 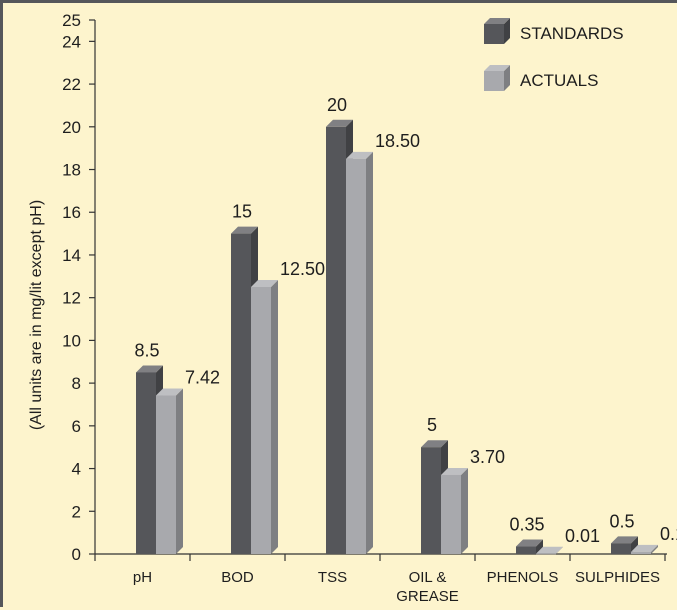 What do you see at coordinates (71, 84) in the screenshot?
I see `y-tick-label: 22` at bounding box center [71, 84].